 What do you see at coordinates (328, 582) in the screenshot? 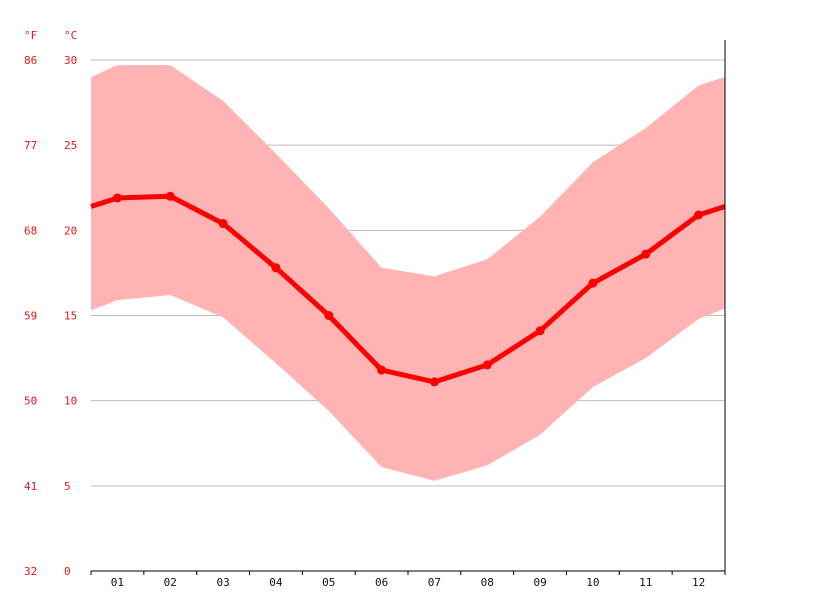
I see `x-tick-label: 05` at bounding box center [328, 582].